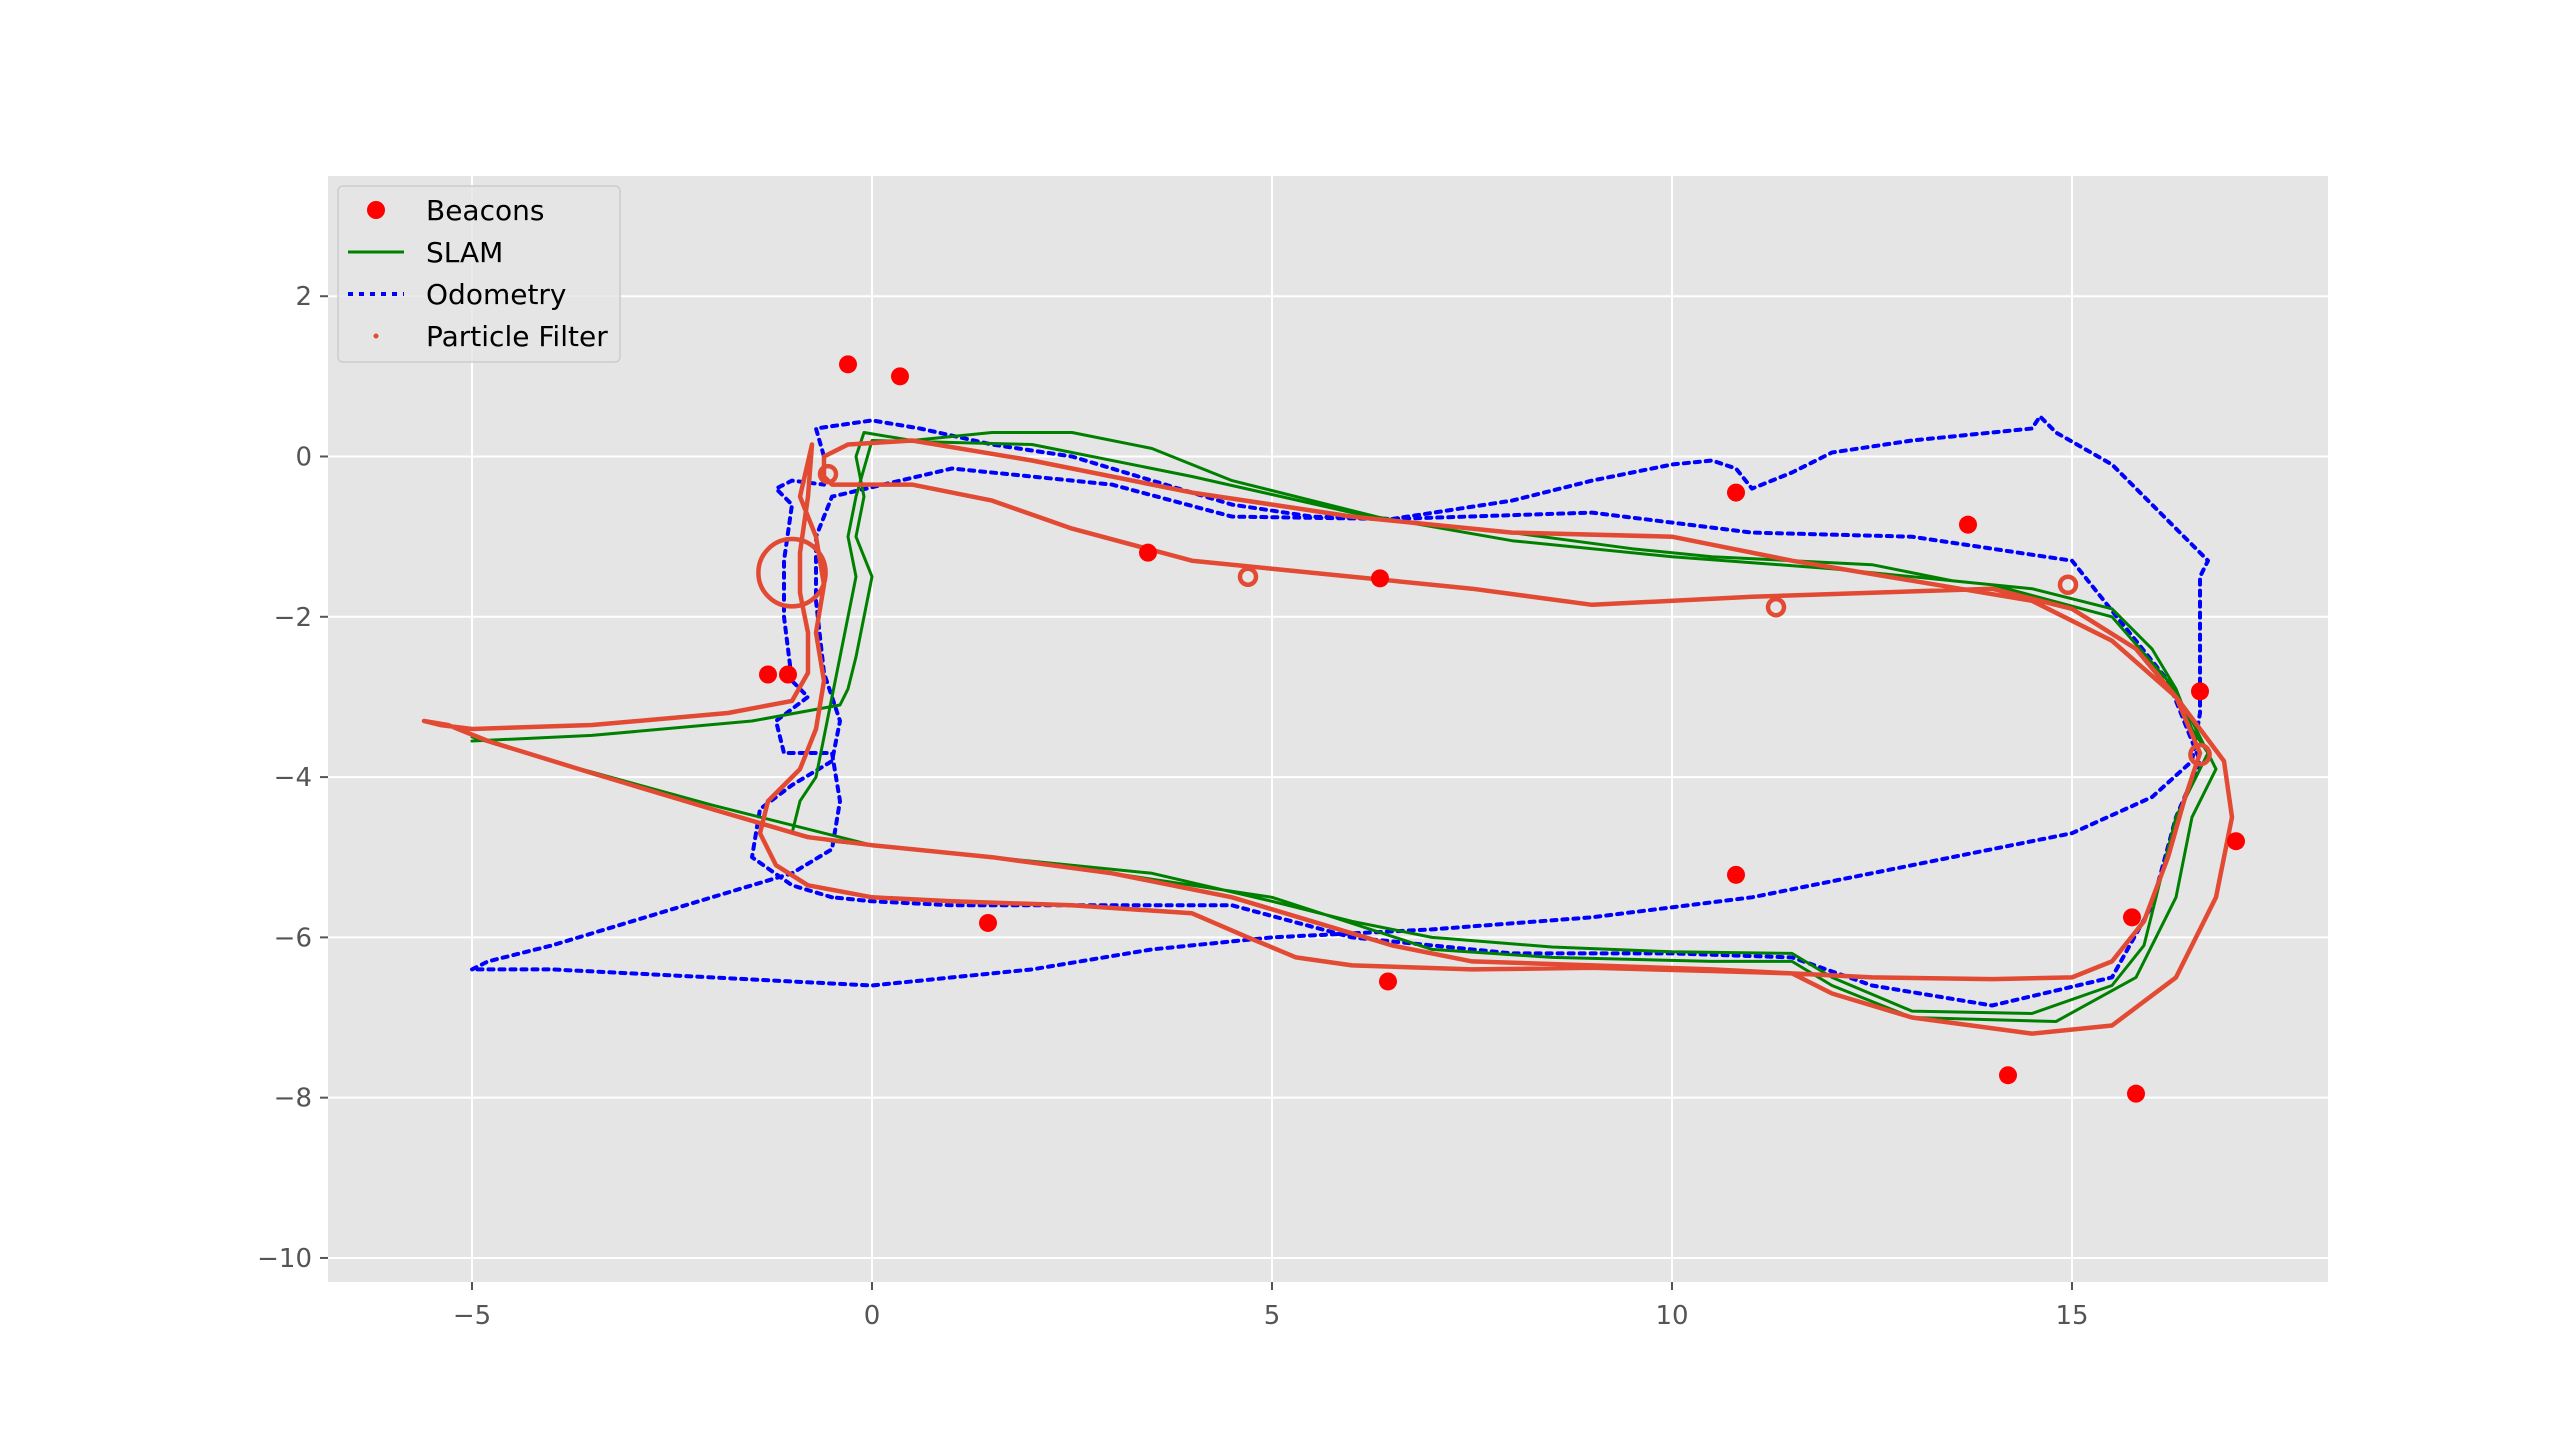 This screenshot has height=1430, width=2560. I want to click on legend-label-slam: SLAM, so click(464, 252).